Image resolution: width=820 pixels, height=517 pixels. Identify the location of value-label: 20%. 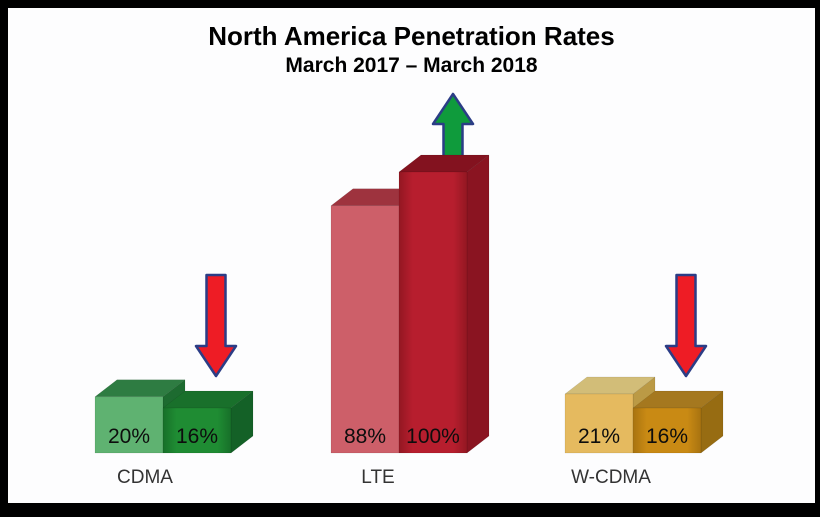
(129, 436).